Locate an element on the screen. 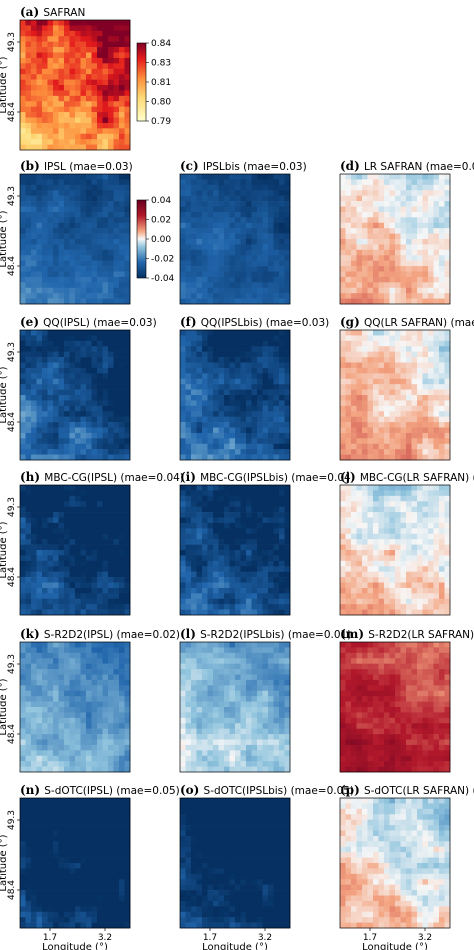 This screenshot has height=950, width=474. panel-title: (e) QQ(IPSL) (mae=0.03) is located at coordinates (88, 322).